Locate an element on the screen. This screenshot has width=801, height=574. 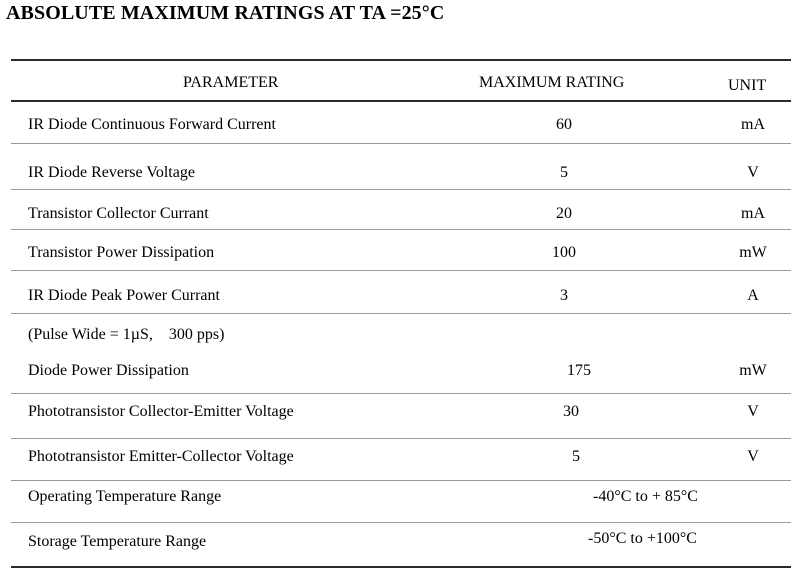
row-unit: A is located at coordinates (753, 295).